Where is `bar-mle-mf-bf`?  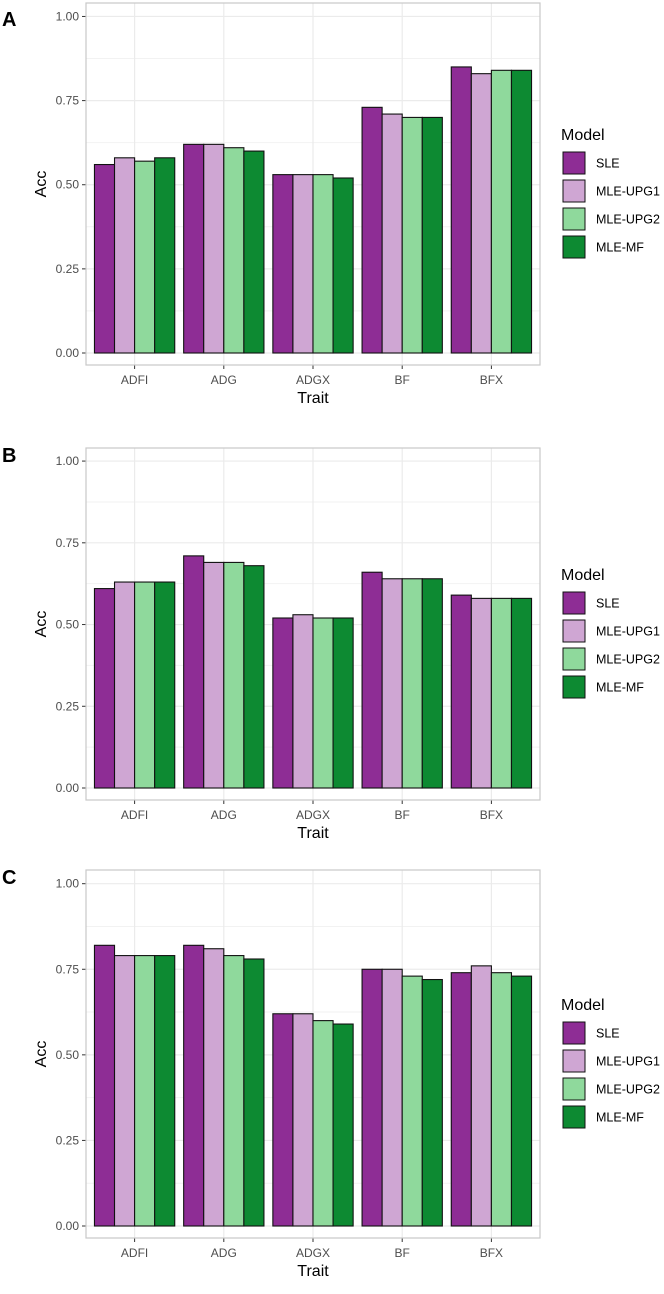
bar-mle-mf-bf is located at coordinates (432, 683).